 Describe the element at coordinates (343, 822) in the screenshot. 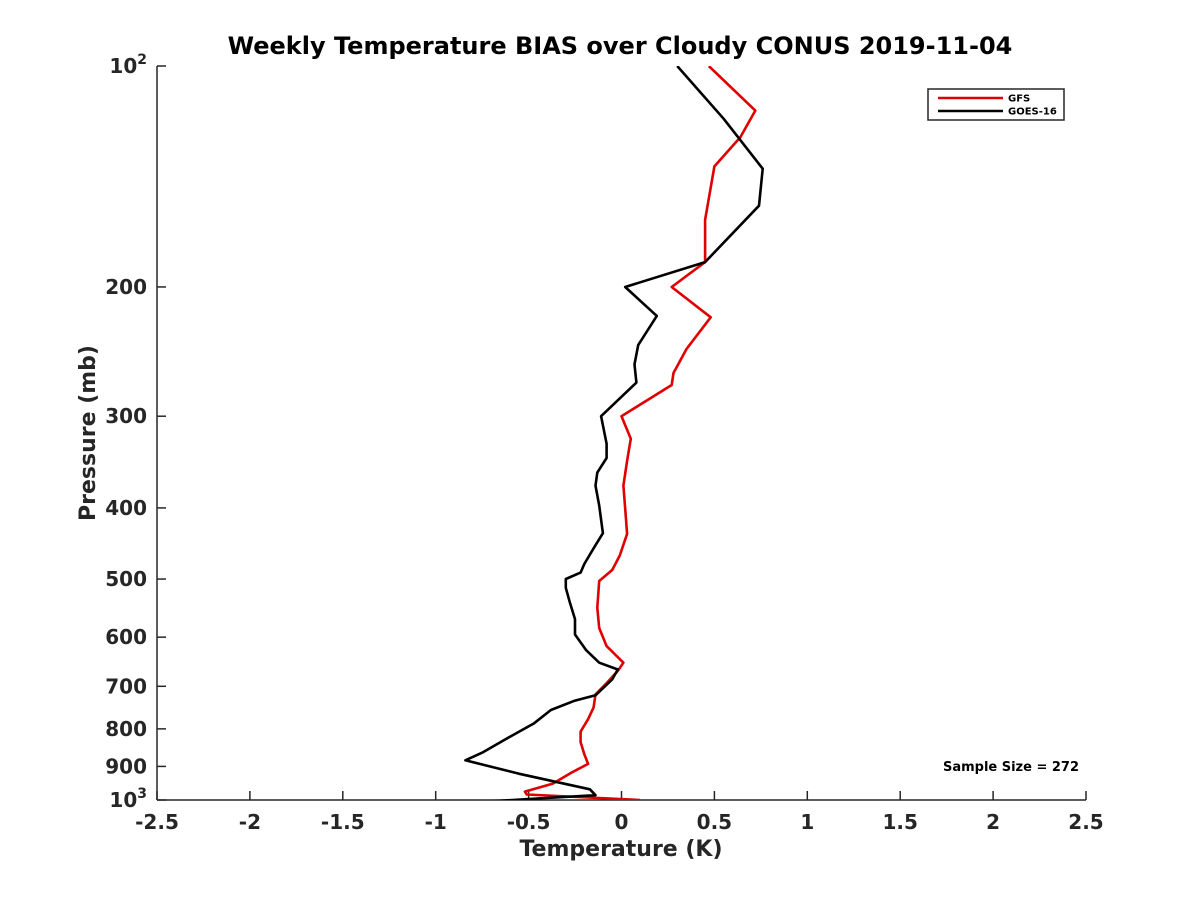

I see `x-tick-label: -1.5` at that location.